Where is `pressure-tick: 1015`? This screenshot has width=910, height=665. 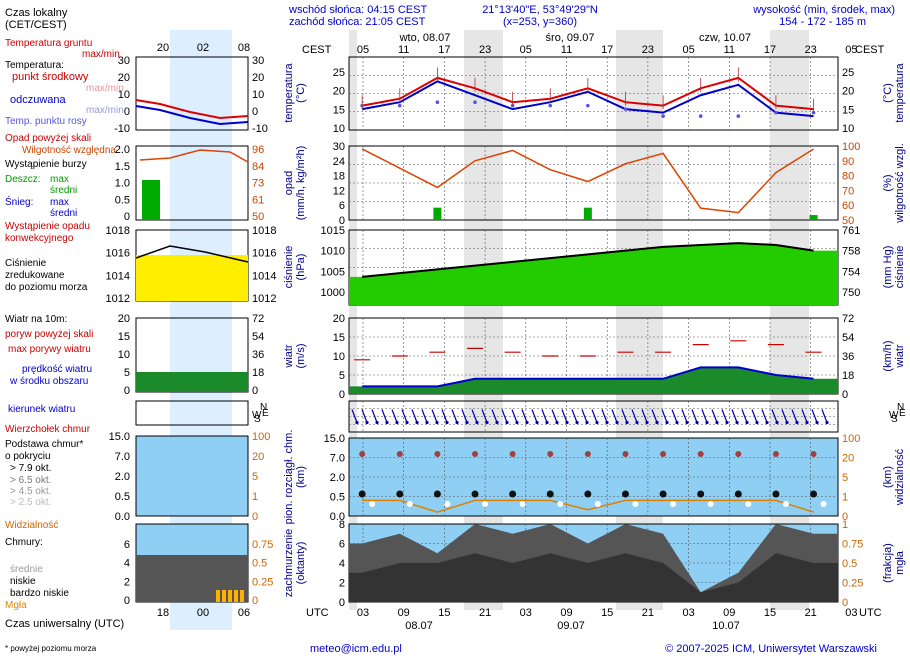
pressure-tick: 1015 is located at coordinates (333, 231).